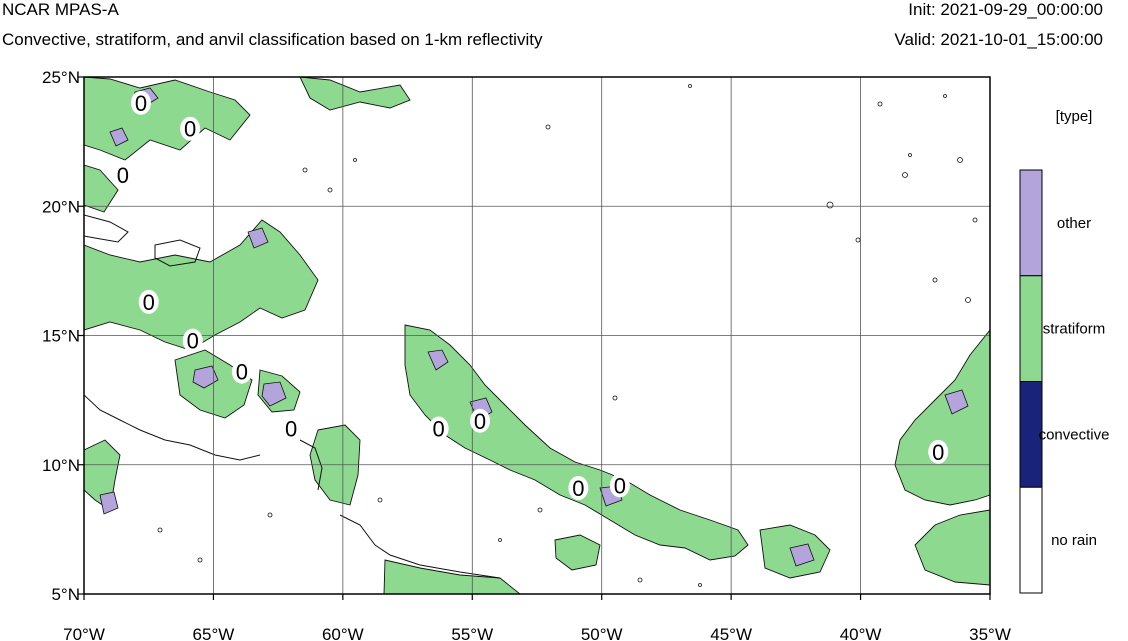 This screenshot has height=641, width=1128. I want to click on lat-tick-label: 25°N, so click(61, 77).